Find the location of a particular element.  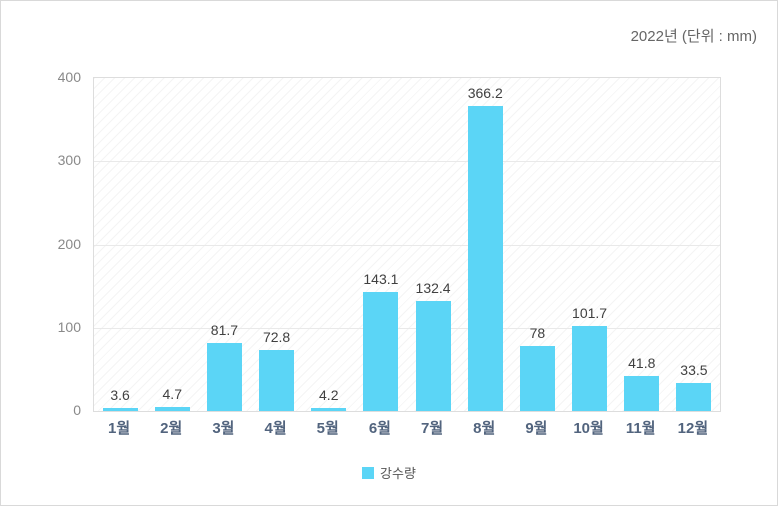

chart-title: 2022년 (단위 : mm) is located at coordinates (693, 36).